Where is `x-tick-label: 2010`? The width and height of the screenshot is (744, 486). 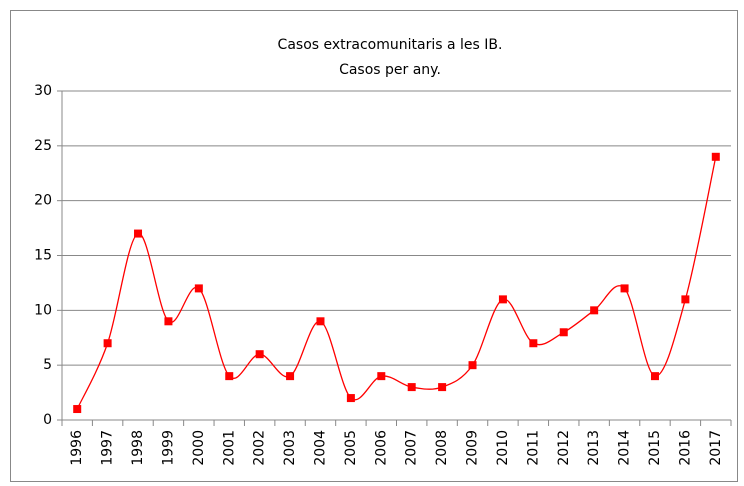
x-tick-label: 2010 is located at coordinates (503, 448).